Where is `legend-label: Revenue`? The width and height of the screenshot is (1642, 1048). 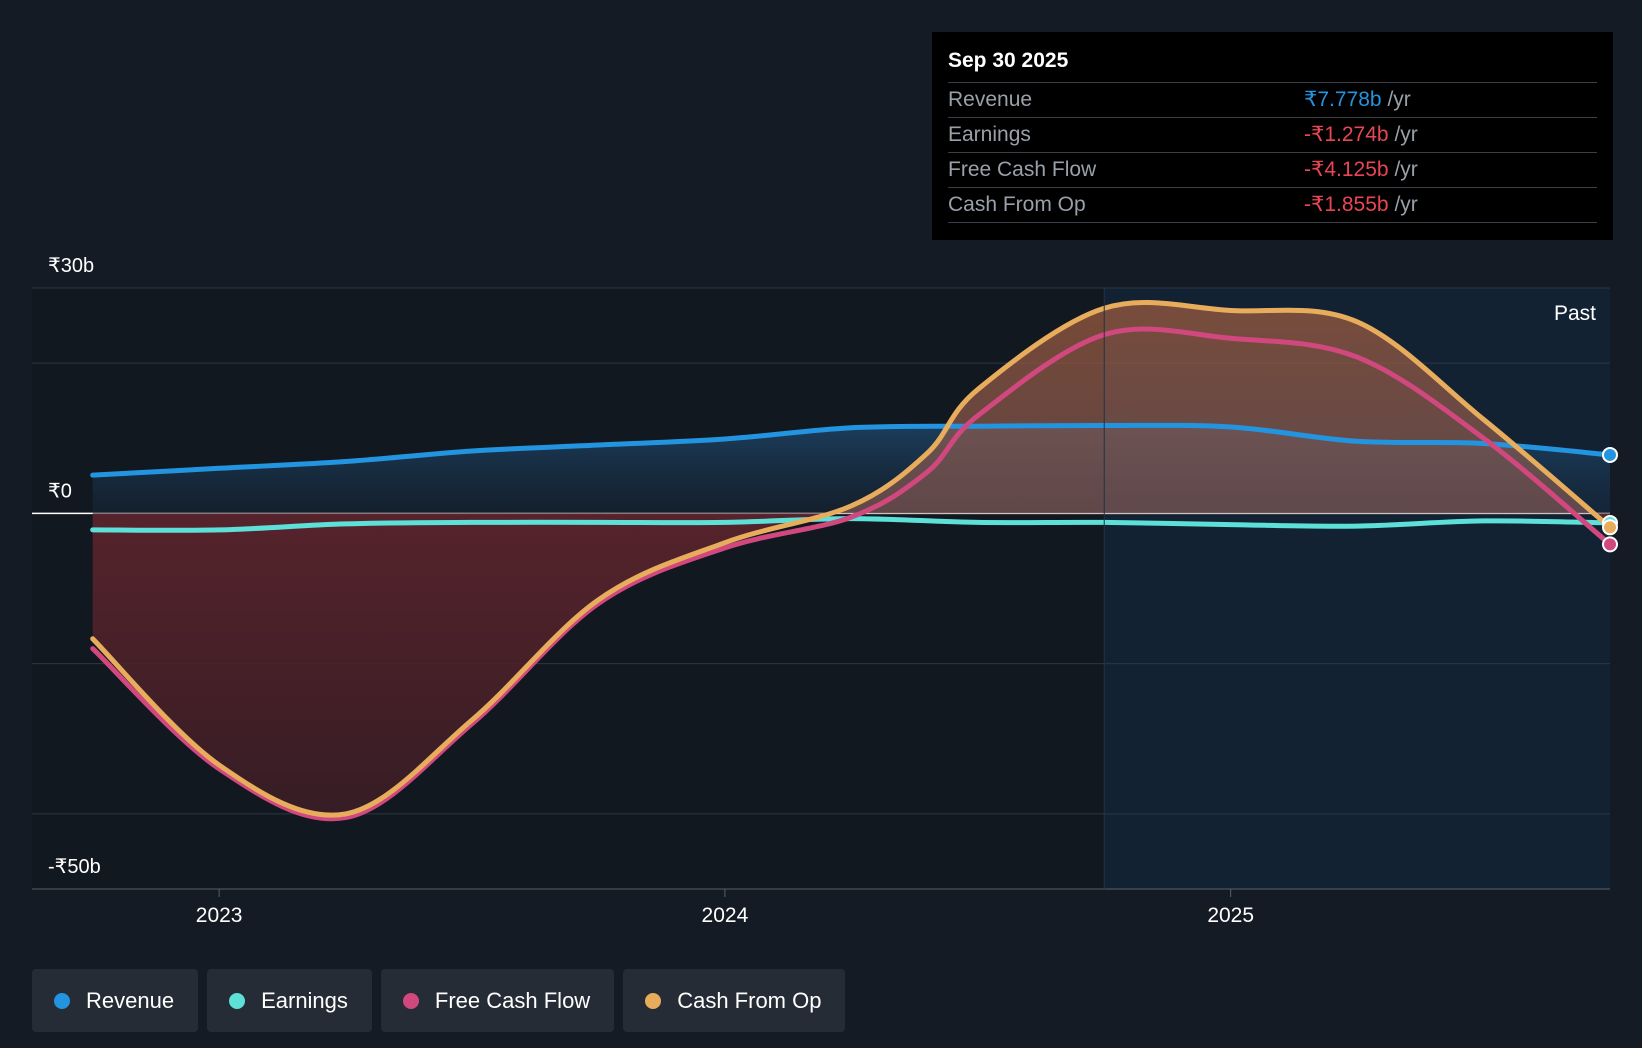
legend-label: Revenue is located at coordinates (130, 1000).